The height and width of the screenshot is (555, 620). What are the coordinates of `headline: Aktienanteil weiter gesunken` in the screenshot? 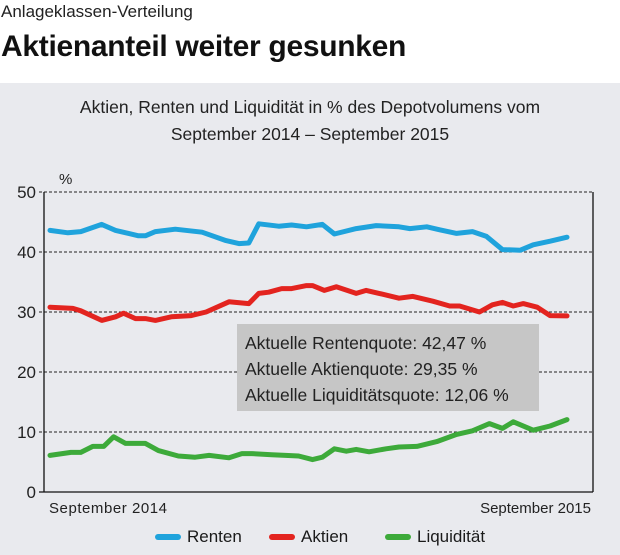 It's located at (204, 46).